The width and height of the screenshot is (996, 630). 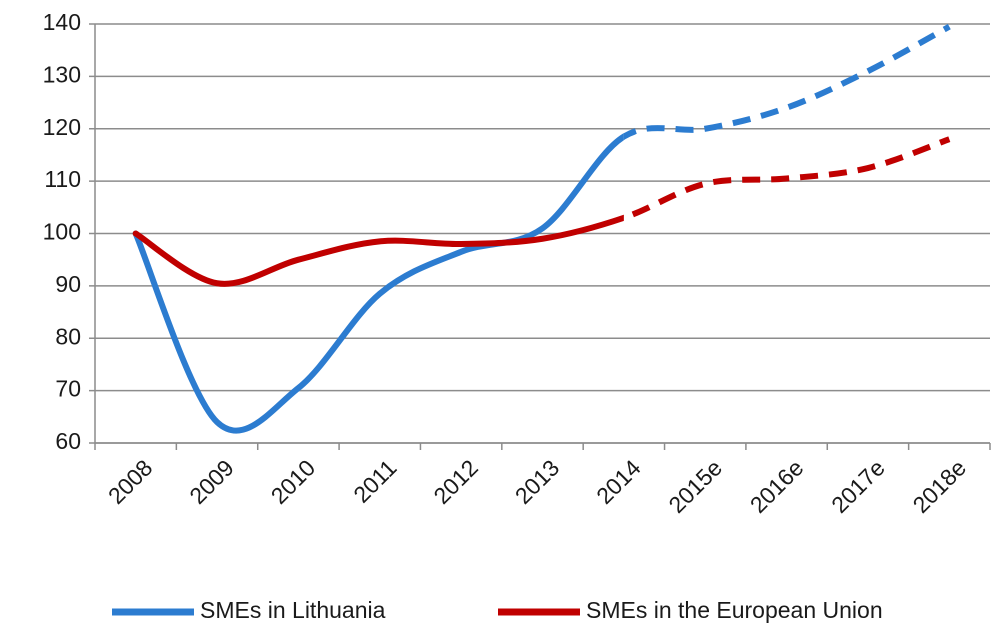 I want to click on legend-label: SMEs in the European Union, so click(x=734, y=610).